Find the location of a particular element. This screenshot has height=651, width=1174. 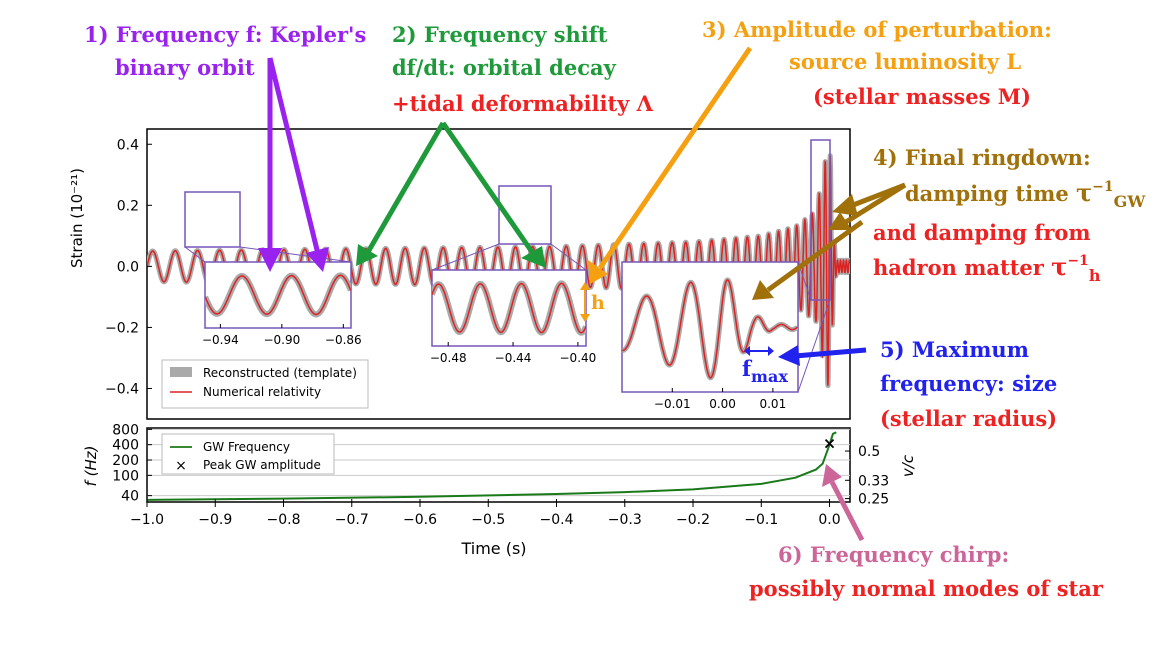

freq-right-ticks: 0.5 0.33 0.25 is located at coordinates (867, 476).